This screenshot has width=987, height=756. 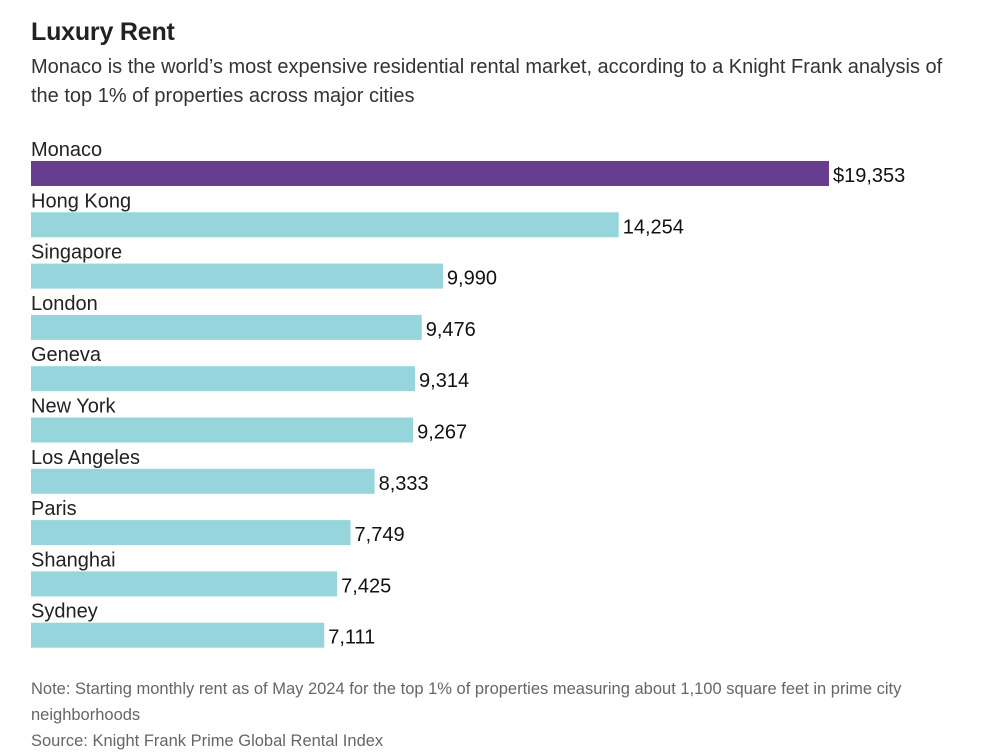 I want to click on category-label-geneva: Geneva, so click(x=66, y=355).